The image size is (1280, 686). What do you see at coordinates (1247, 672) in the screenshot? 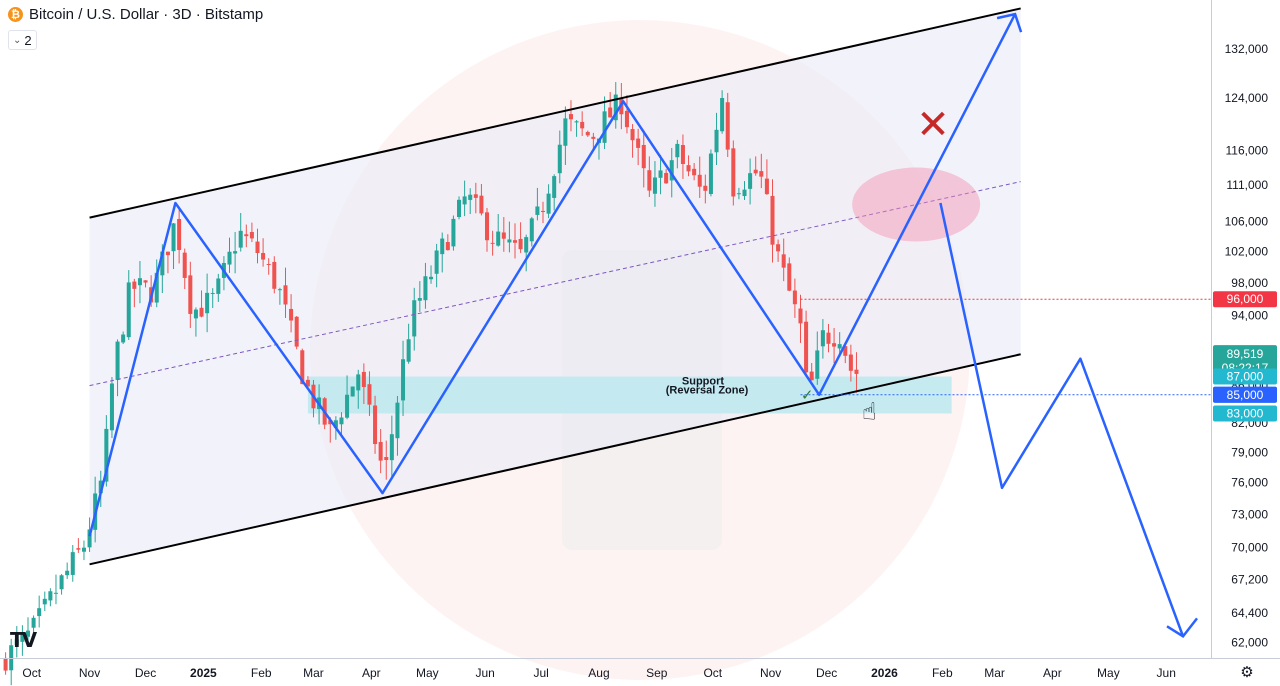
I see `gear-icon: ⚙` at bounding box center [1247, 672].